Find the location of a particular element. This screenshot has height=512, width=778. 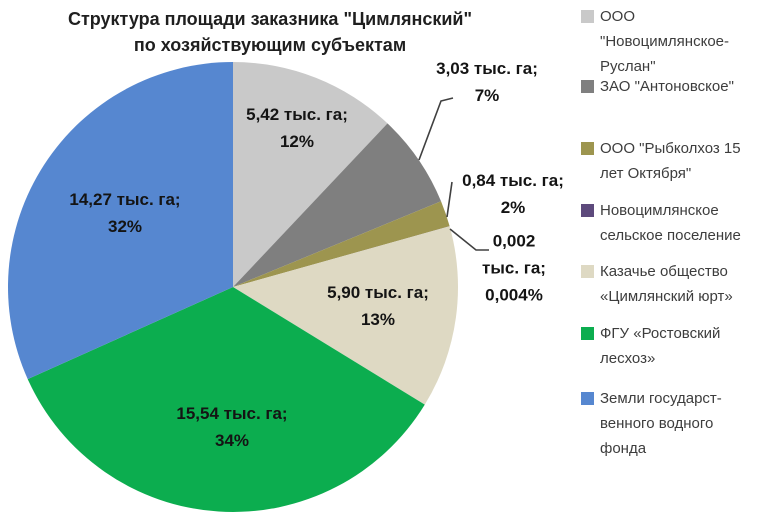

legend-label-2: ООО "Рыбколхоз 15 лет Октября" is located at coordinates (670, 161).